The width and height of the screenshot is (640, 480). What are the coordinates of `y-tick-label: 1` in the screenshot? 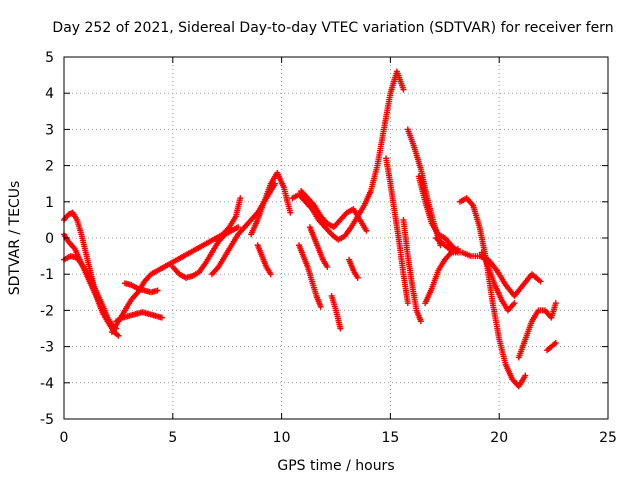 It's located at (49, 203).